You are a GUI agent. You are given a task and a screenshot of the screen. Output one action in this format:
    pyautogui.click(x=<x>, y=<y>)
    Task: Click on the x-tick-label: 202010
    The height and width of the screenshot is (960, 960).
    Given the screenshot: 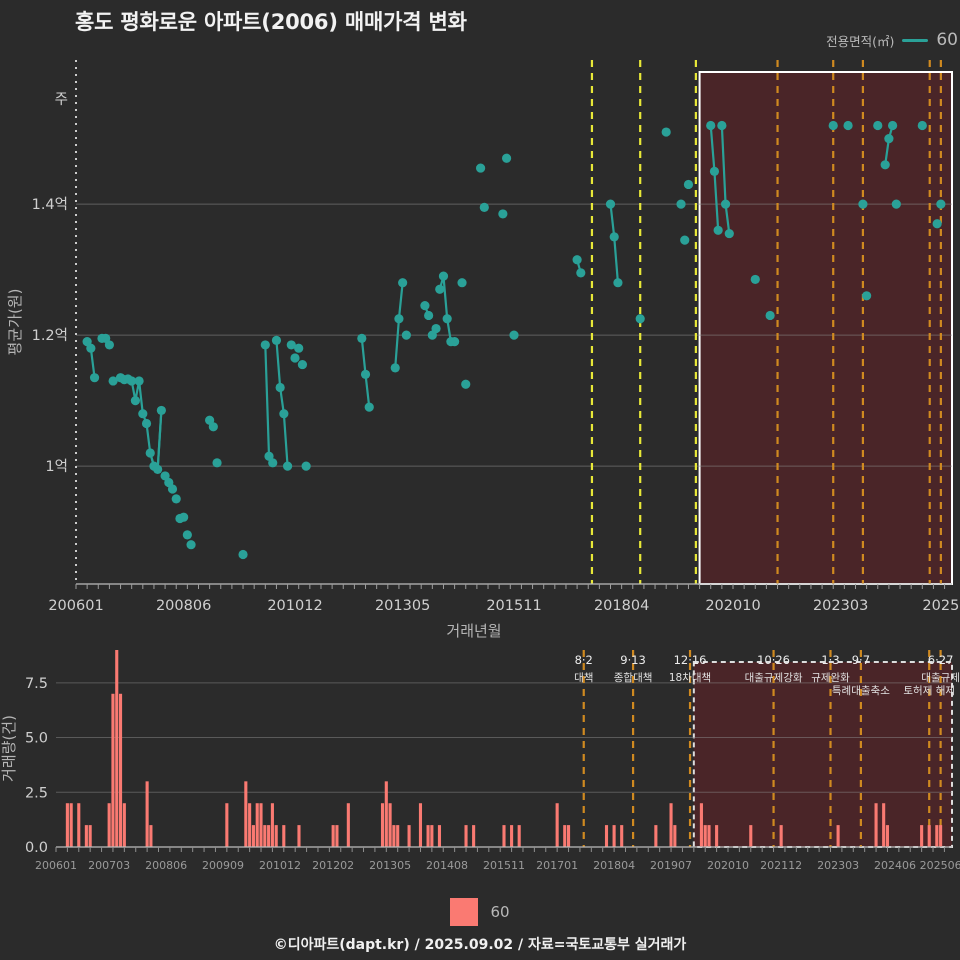 What is the action you would take?
    pyautogui.click(x=732, y=606)
    